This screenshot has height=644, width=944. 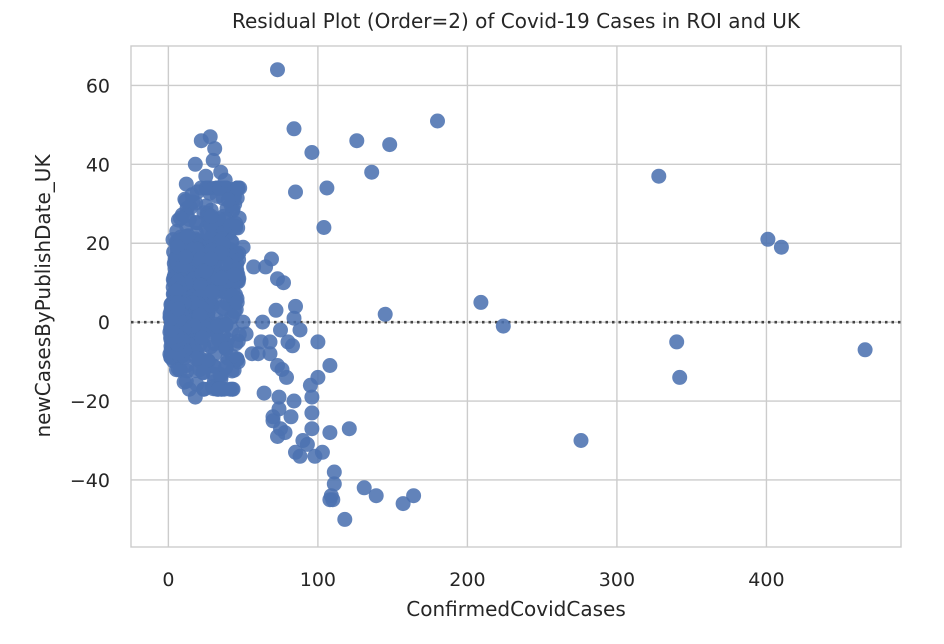 What do you see at coordinates (98, 86) in the screenshot?
I see `y-tick-label: 60` at bounding box center [98, 86].